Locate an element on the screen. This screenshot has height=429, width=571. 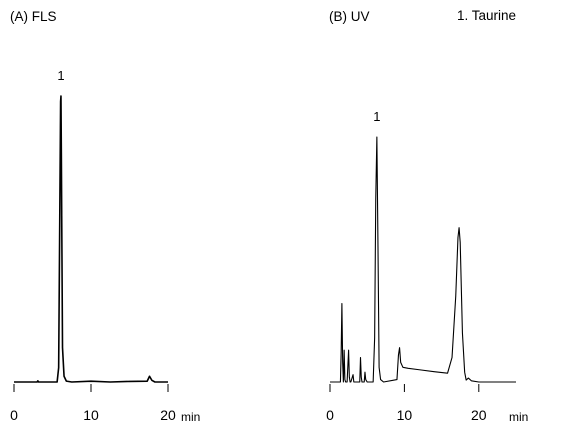
panel-b-x-tick-label: 10 is located at coordinates (405, 415).